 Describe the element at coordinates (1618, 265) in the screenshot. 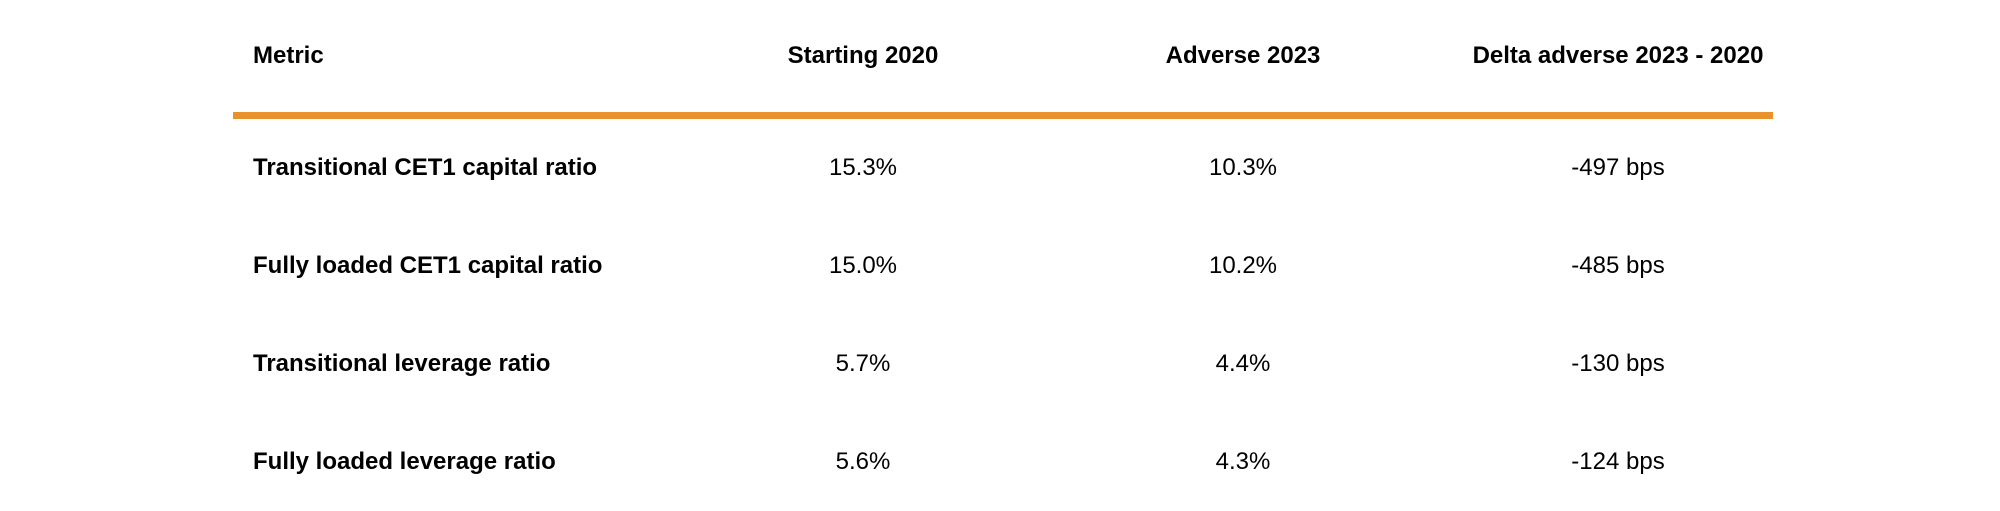

I see `row-delta: -485 bps` at that location.